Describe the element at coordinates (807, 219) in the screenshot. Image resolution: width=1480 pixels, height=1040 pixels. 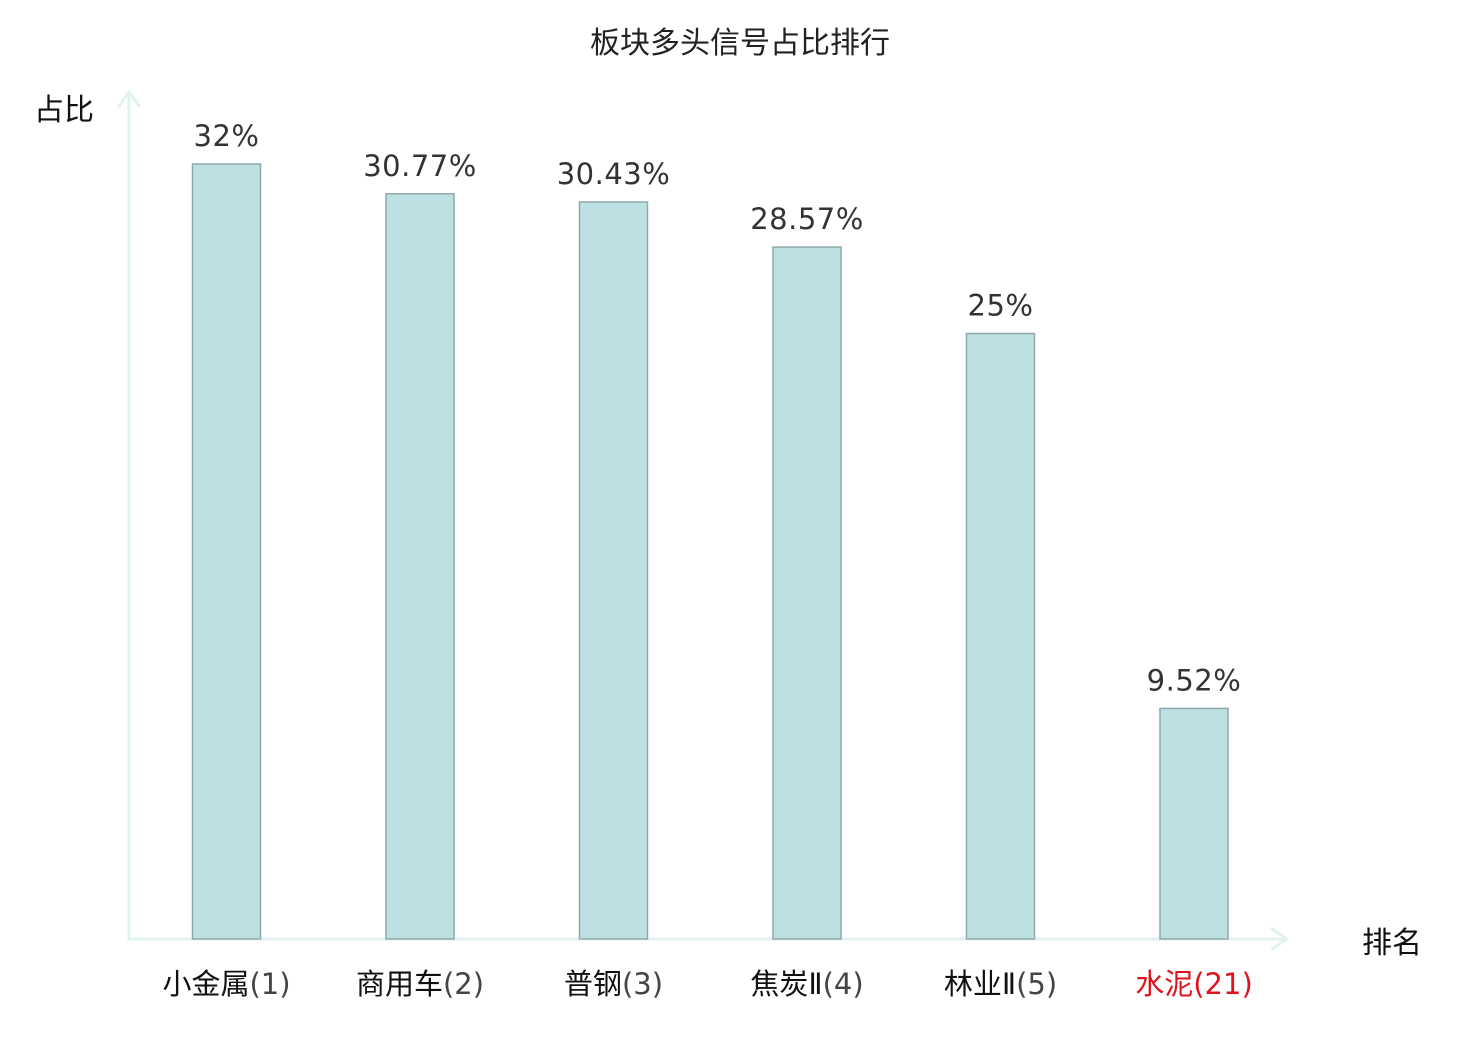
I see `value-label-4: 28.57%` at that location.